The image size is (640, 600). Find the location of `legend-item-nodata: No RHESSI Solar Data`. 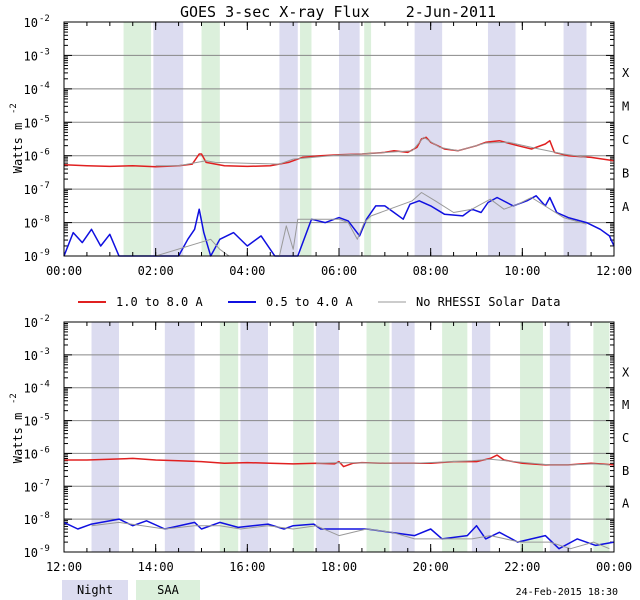

legend-item-nodata: No RHESSI Solar Data is located at coordinates (469, 302).